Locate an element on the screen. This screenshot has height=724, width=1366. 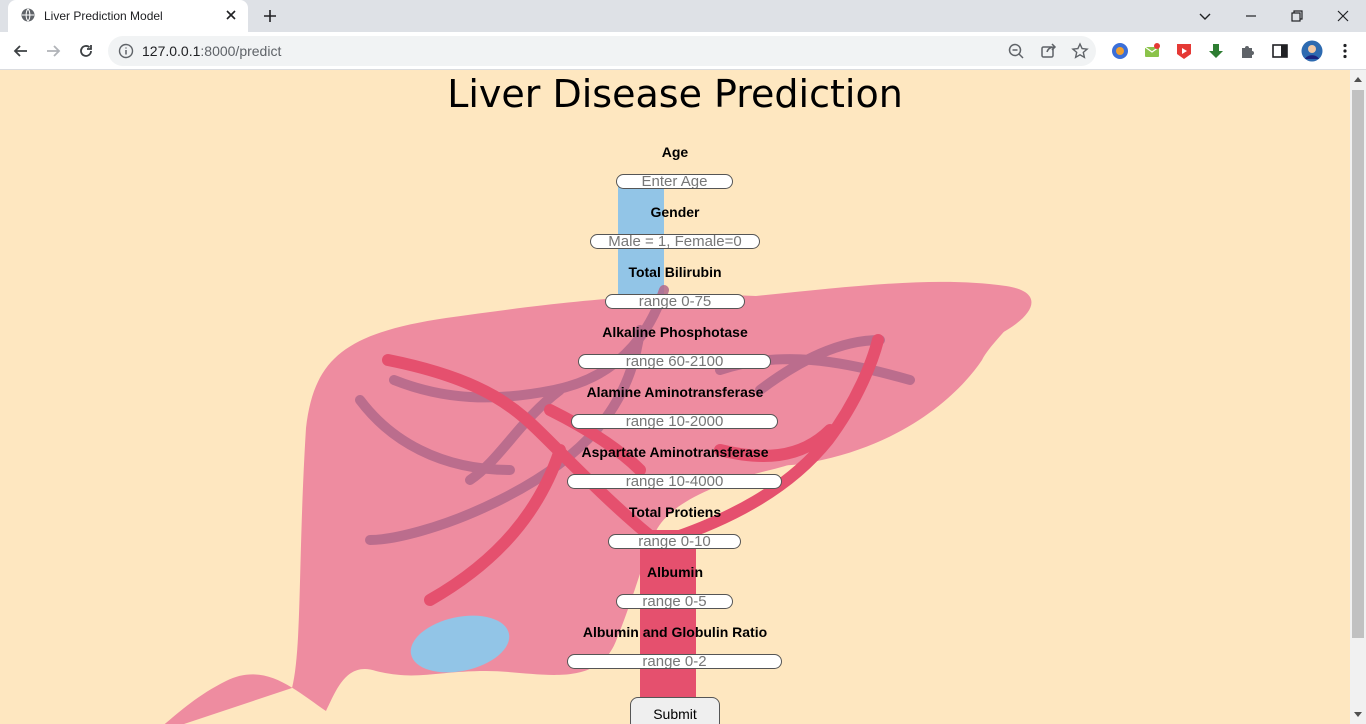
share-icon is located at coordinates (1048, 51).